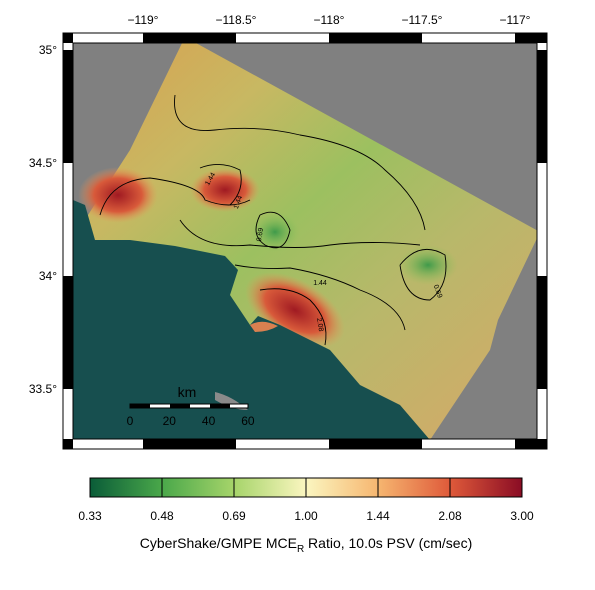  I want to click on colorbar-label: 1.44, so click(378, 516).